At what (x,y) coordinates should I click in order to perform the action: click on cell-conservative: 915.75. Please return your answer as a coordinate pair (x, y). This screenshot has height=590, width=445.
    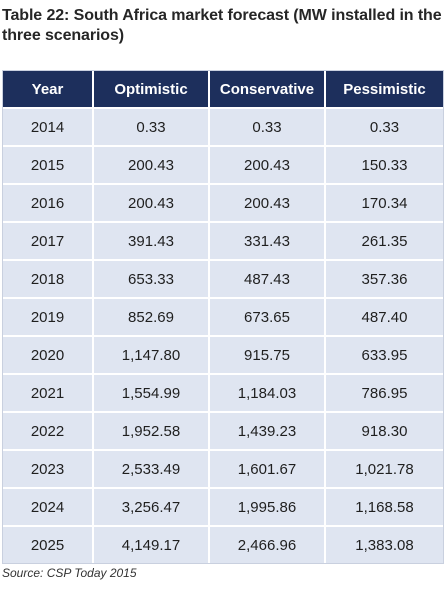
    Looking at the image, I should click on (268, 354).